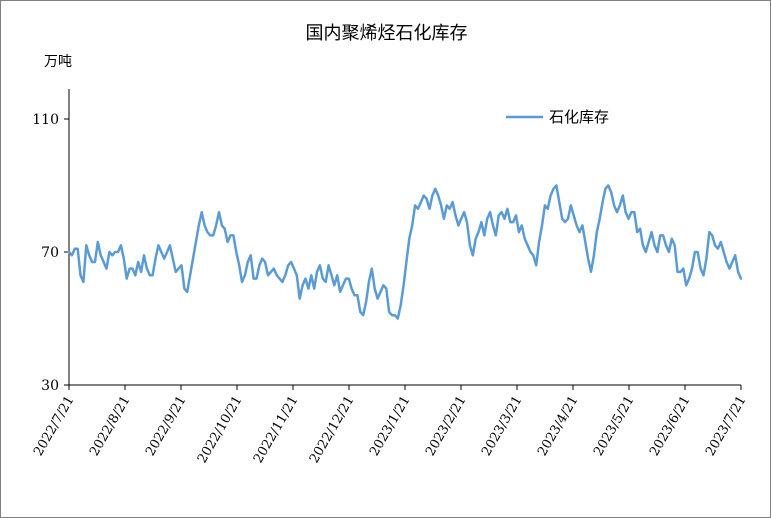 This screenshot has width=771, height=518. What do you see at coordinates (446, 426) in the screenshot?
I see `x-tick-label: 2023/2/21` at bounding box center [446, 426].